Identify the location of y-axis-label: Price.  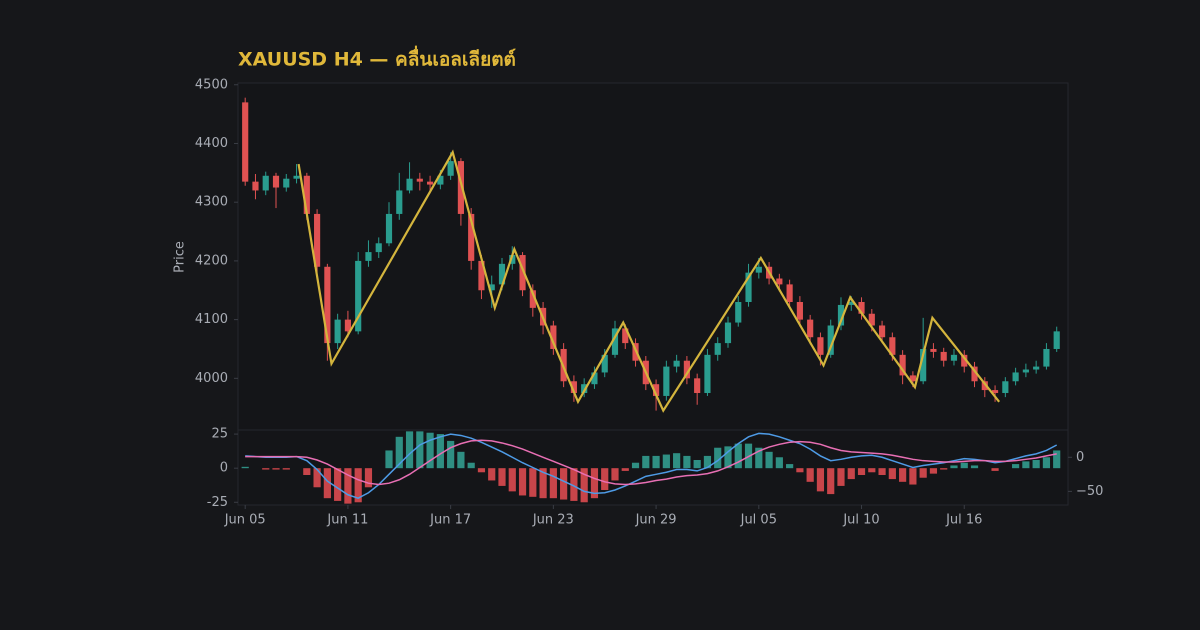
(180, 257).